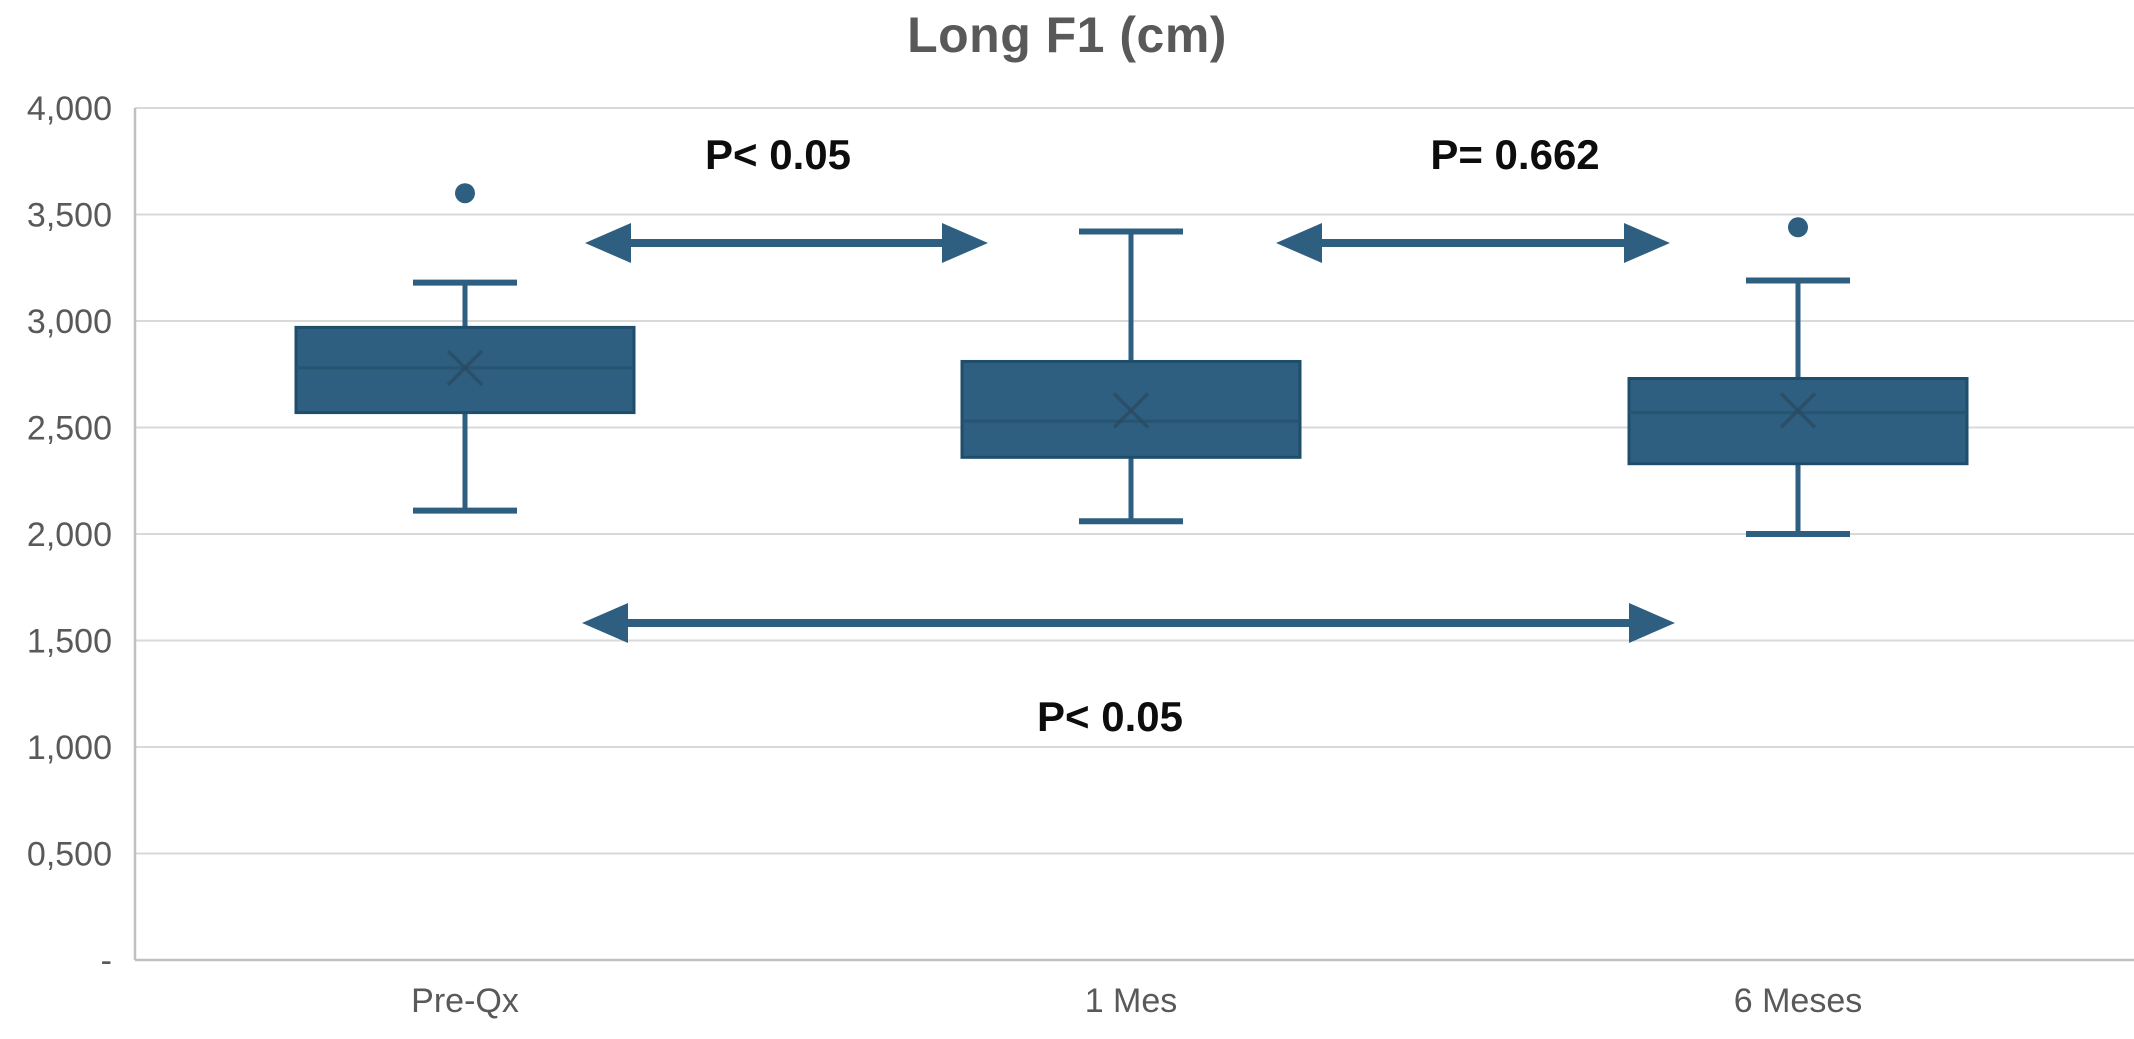 Image resolution: width=2134 pixels, height=1039 pixels. Describe the element at coordinates (69, 748) in the screenshot. I see `y-tick-label: 1,000` at that location.